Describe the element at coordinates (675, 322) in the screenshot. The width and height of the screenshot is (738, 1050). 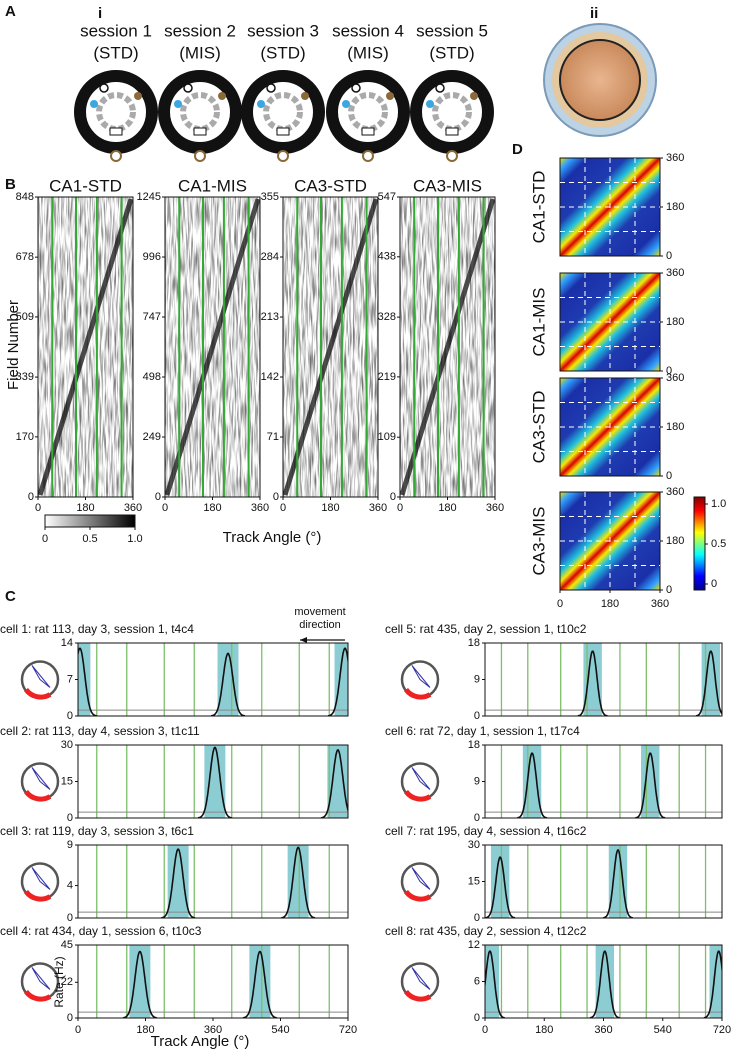
I see `y-tick-label: 180` at that location.